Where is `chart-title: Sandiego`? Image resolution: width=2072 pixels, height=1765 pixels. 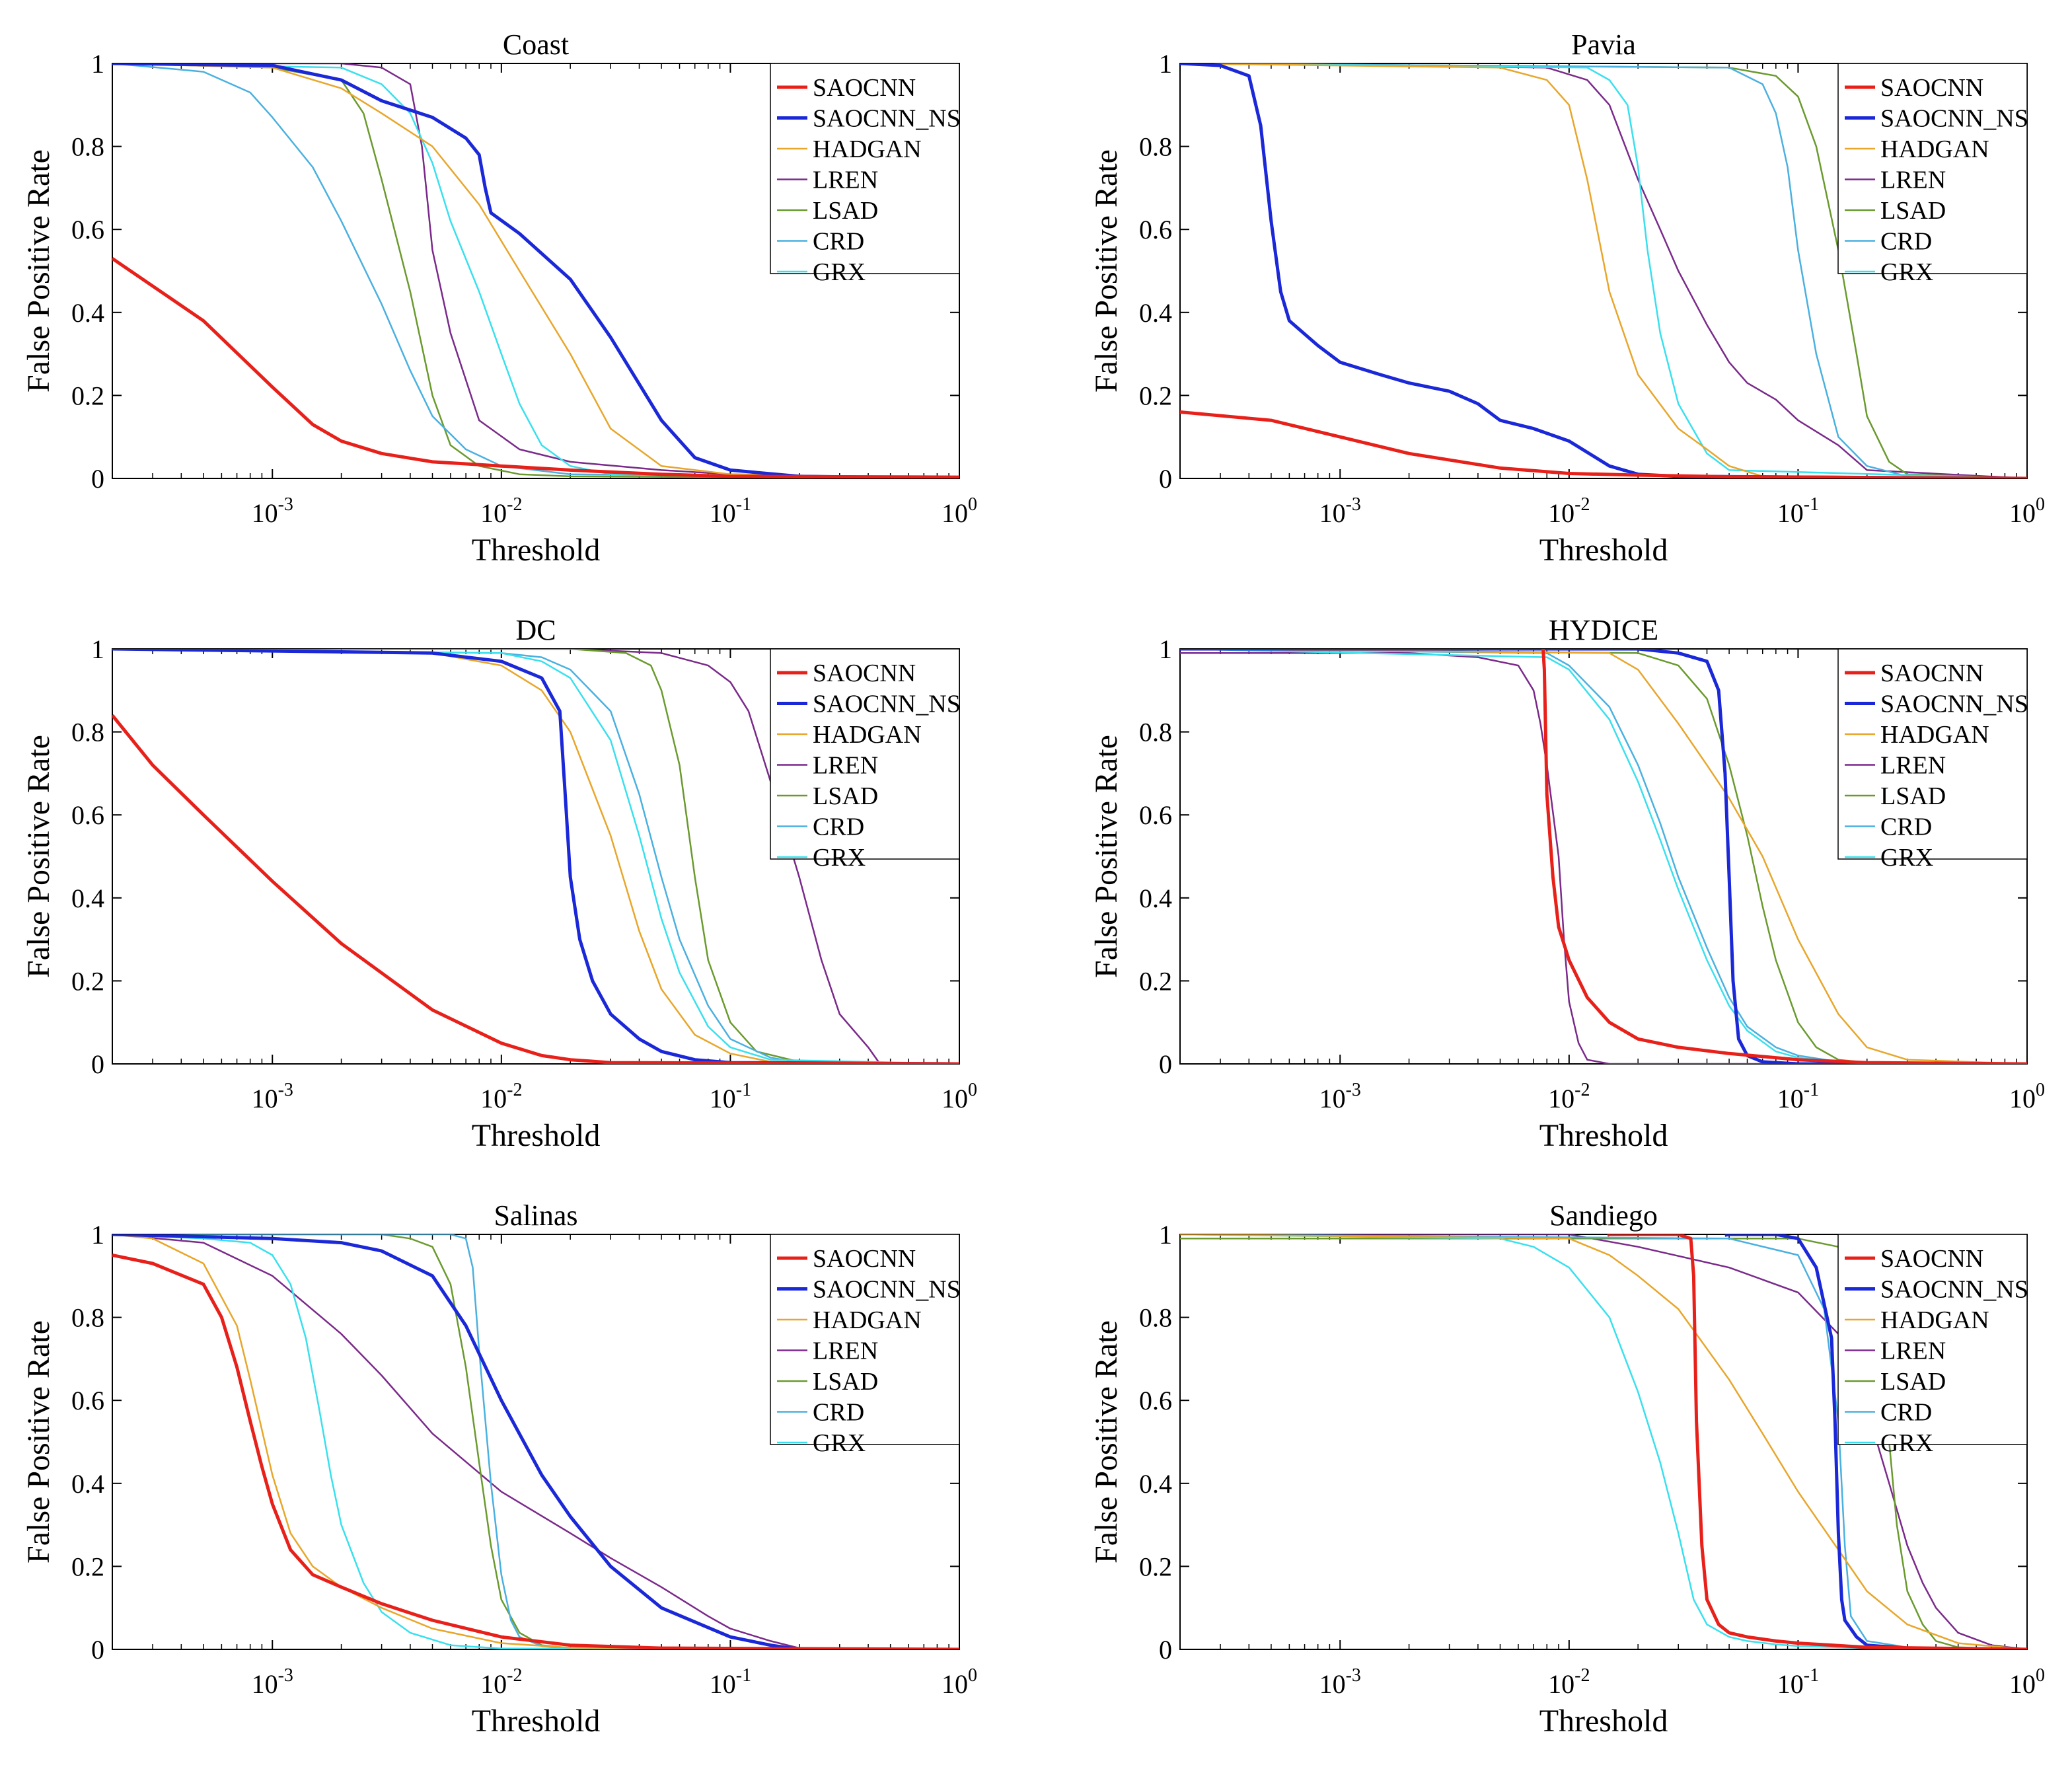
chart-title: Sandiego is located at coordinates (1604, 1215).